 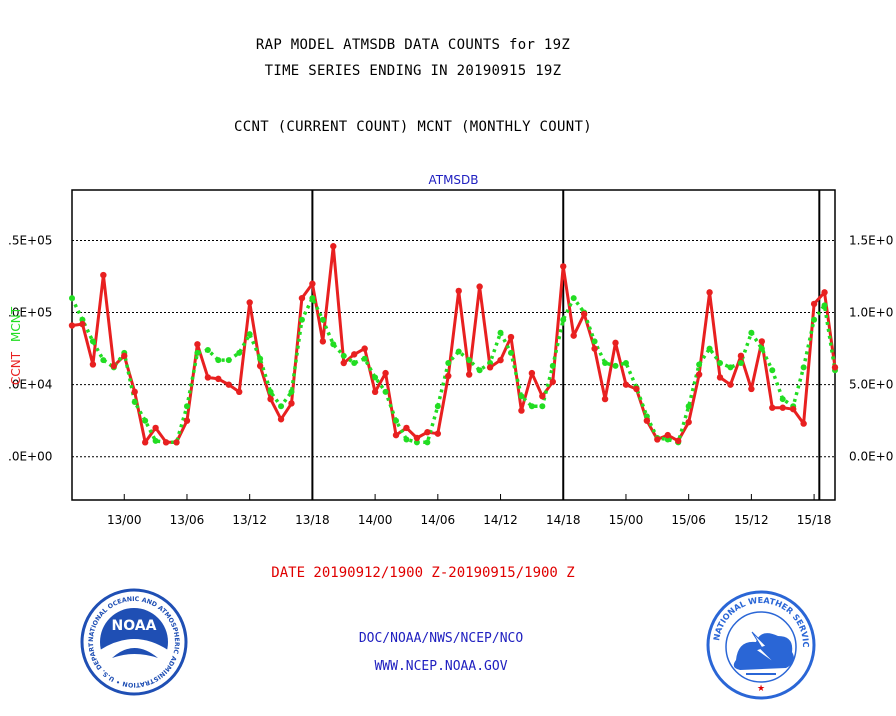 What do you see at coordinates (30, 240) in the screenshot?
I see `y-tick-label: .5E+05` at bounding box center [30, 240].